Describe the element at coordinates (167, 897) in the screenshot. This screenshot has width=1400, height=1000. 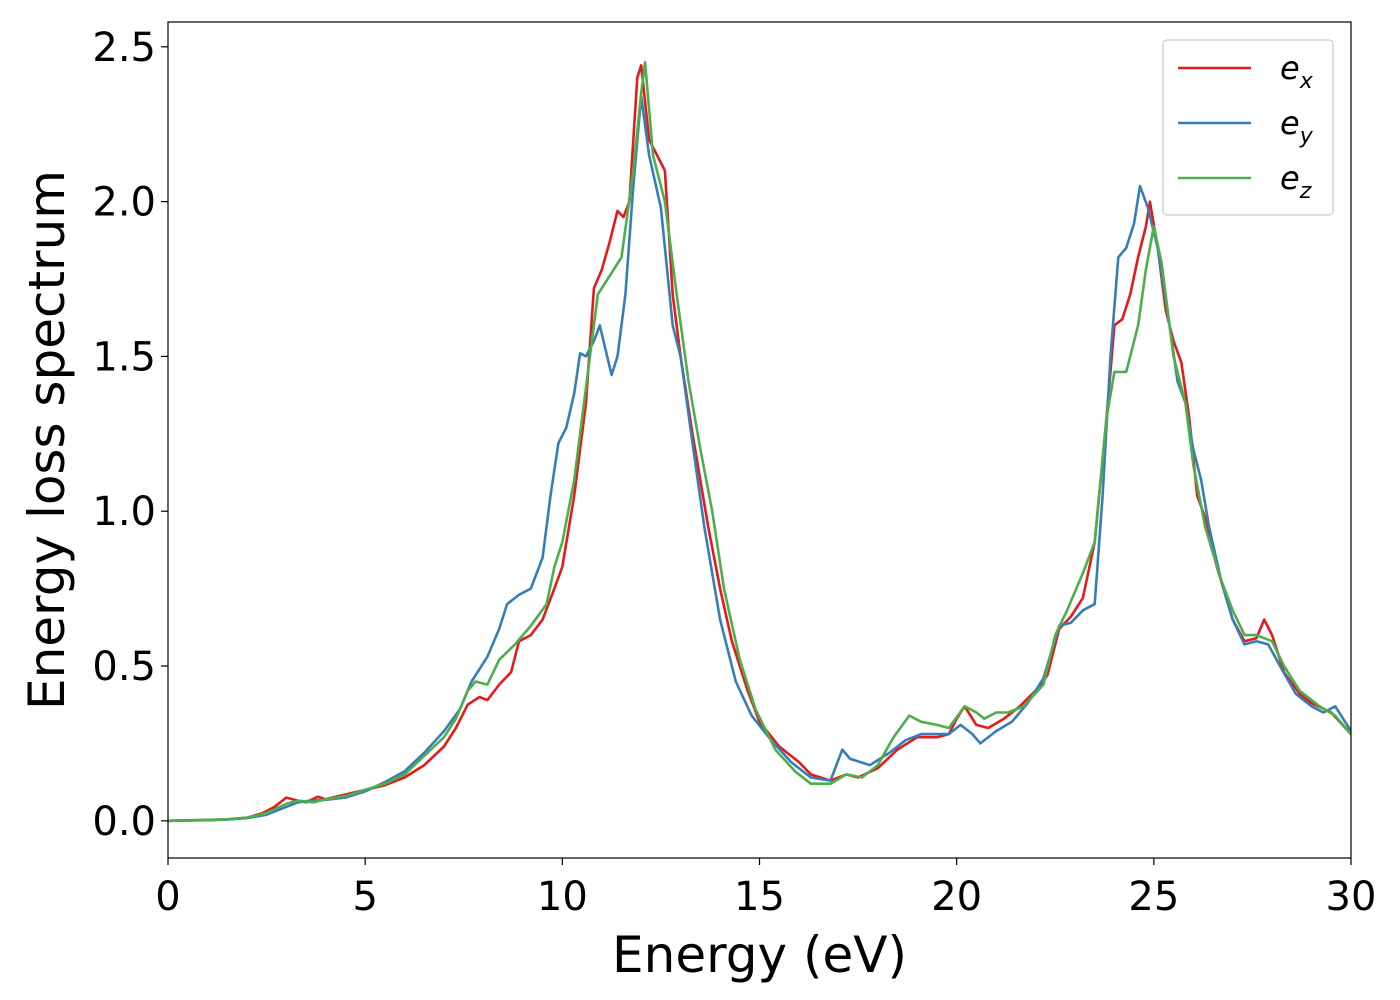
I see `x-tick-label: 0` at that location.